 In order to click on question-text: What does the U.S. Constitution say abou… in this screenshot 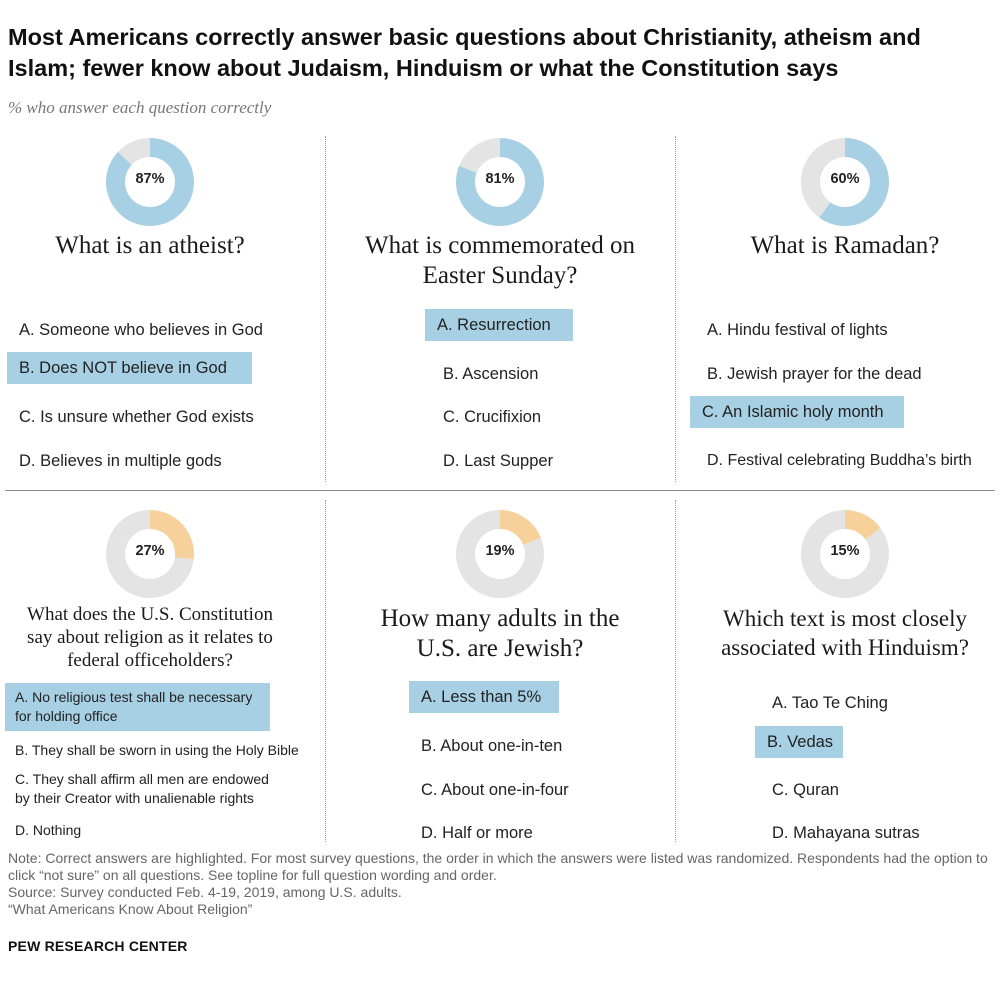, I will do `click(157, 637)`.